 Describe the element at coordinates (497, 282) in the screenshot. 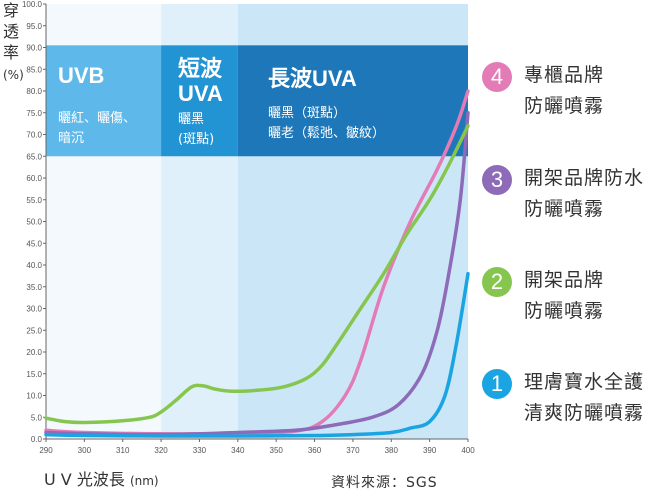

I see `legend-number-badge: 2` at that location.